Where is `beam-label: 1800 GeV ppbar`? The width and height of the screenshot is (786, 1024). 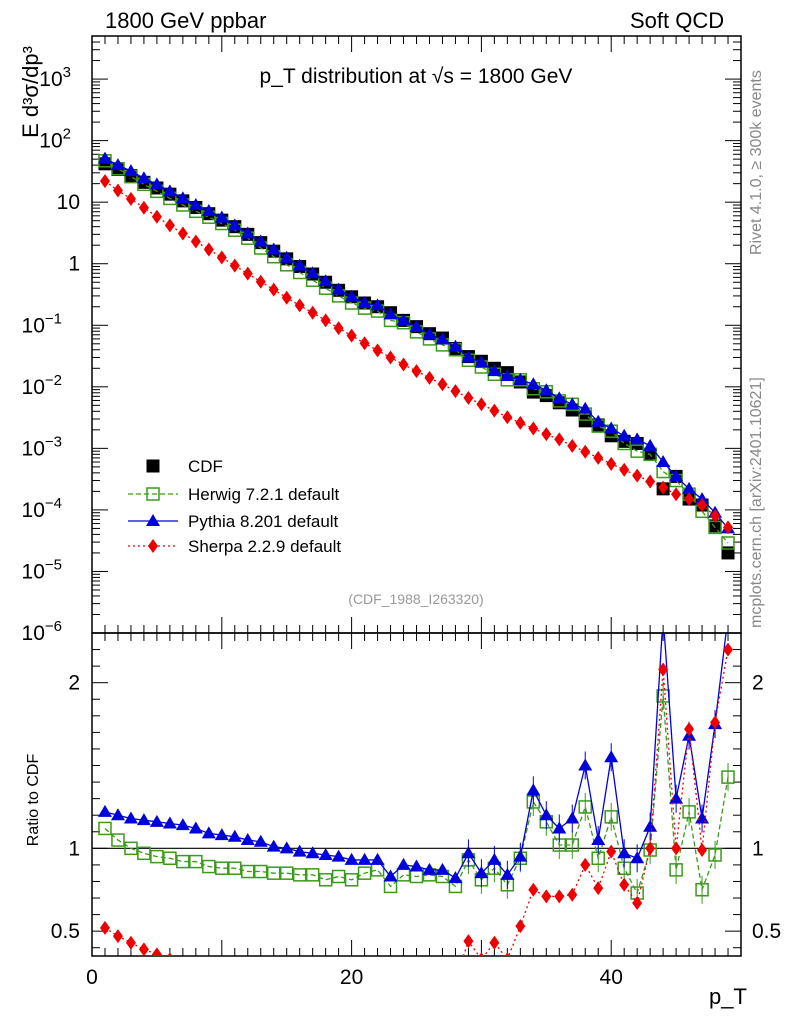 beam-label: 1800 GeV ppbar is located at coordinates (186, 20).